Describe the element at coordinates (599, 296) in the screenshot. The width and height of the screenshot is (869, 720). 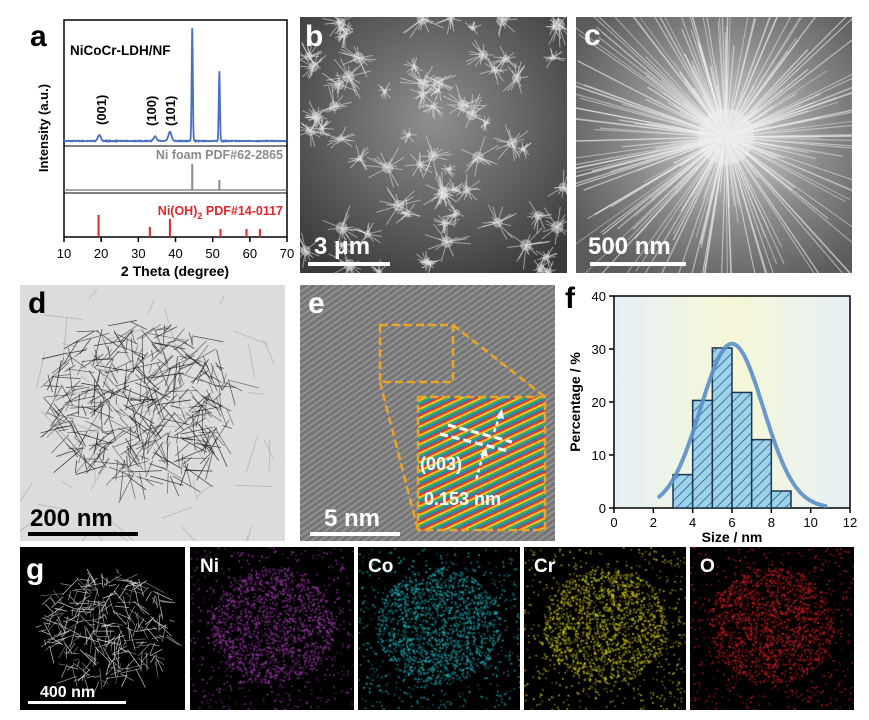
I see `histogram-ytick-label: 40` at that location.